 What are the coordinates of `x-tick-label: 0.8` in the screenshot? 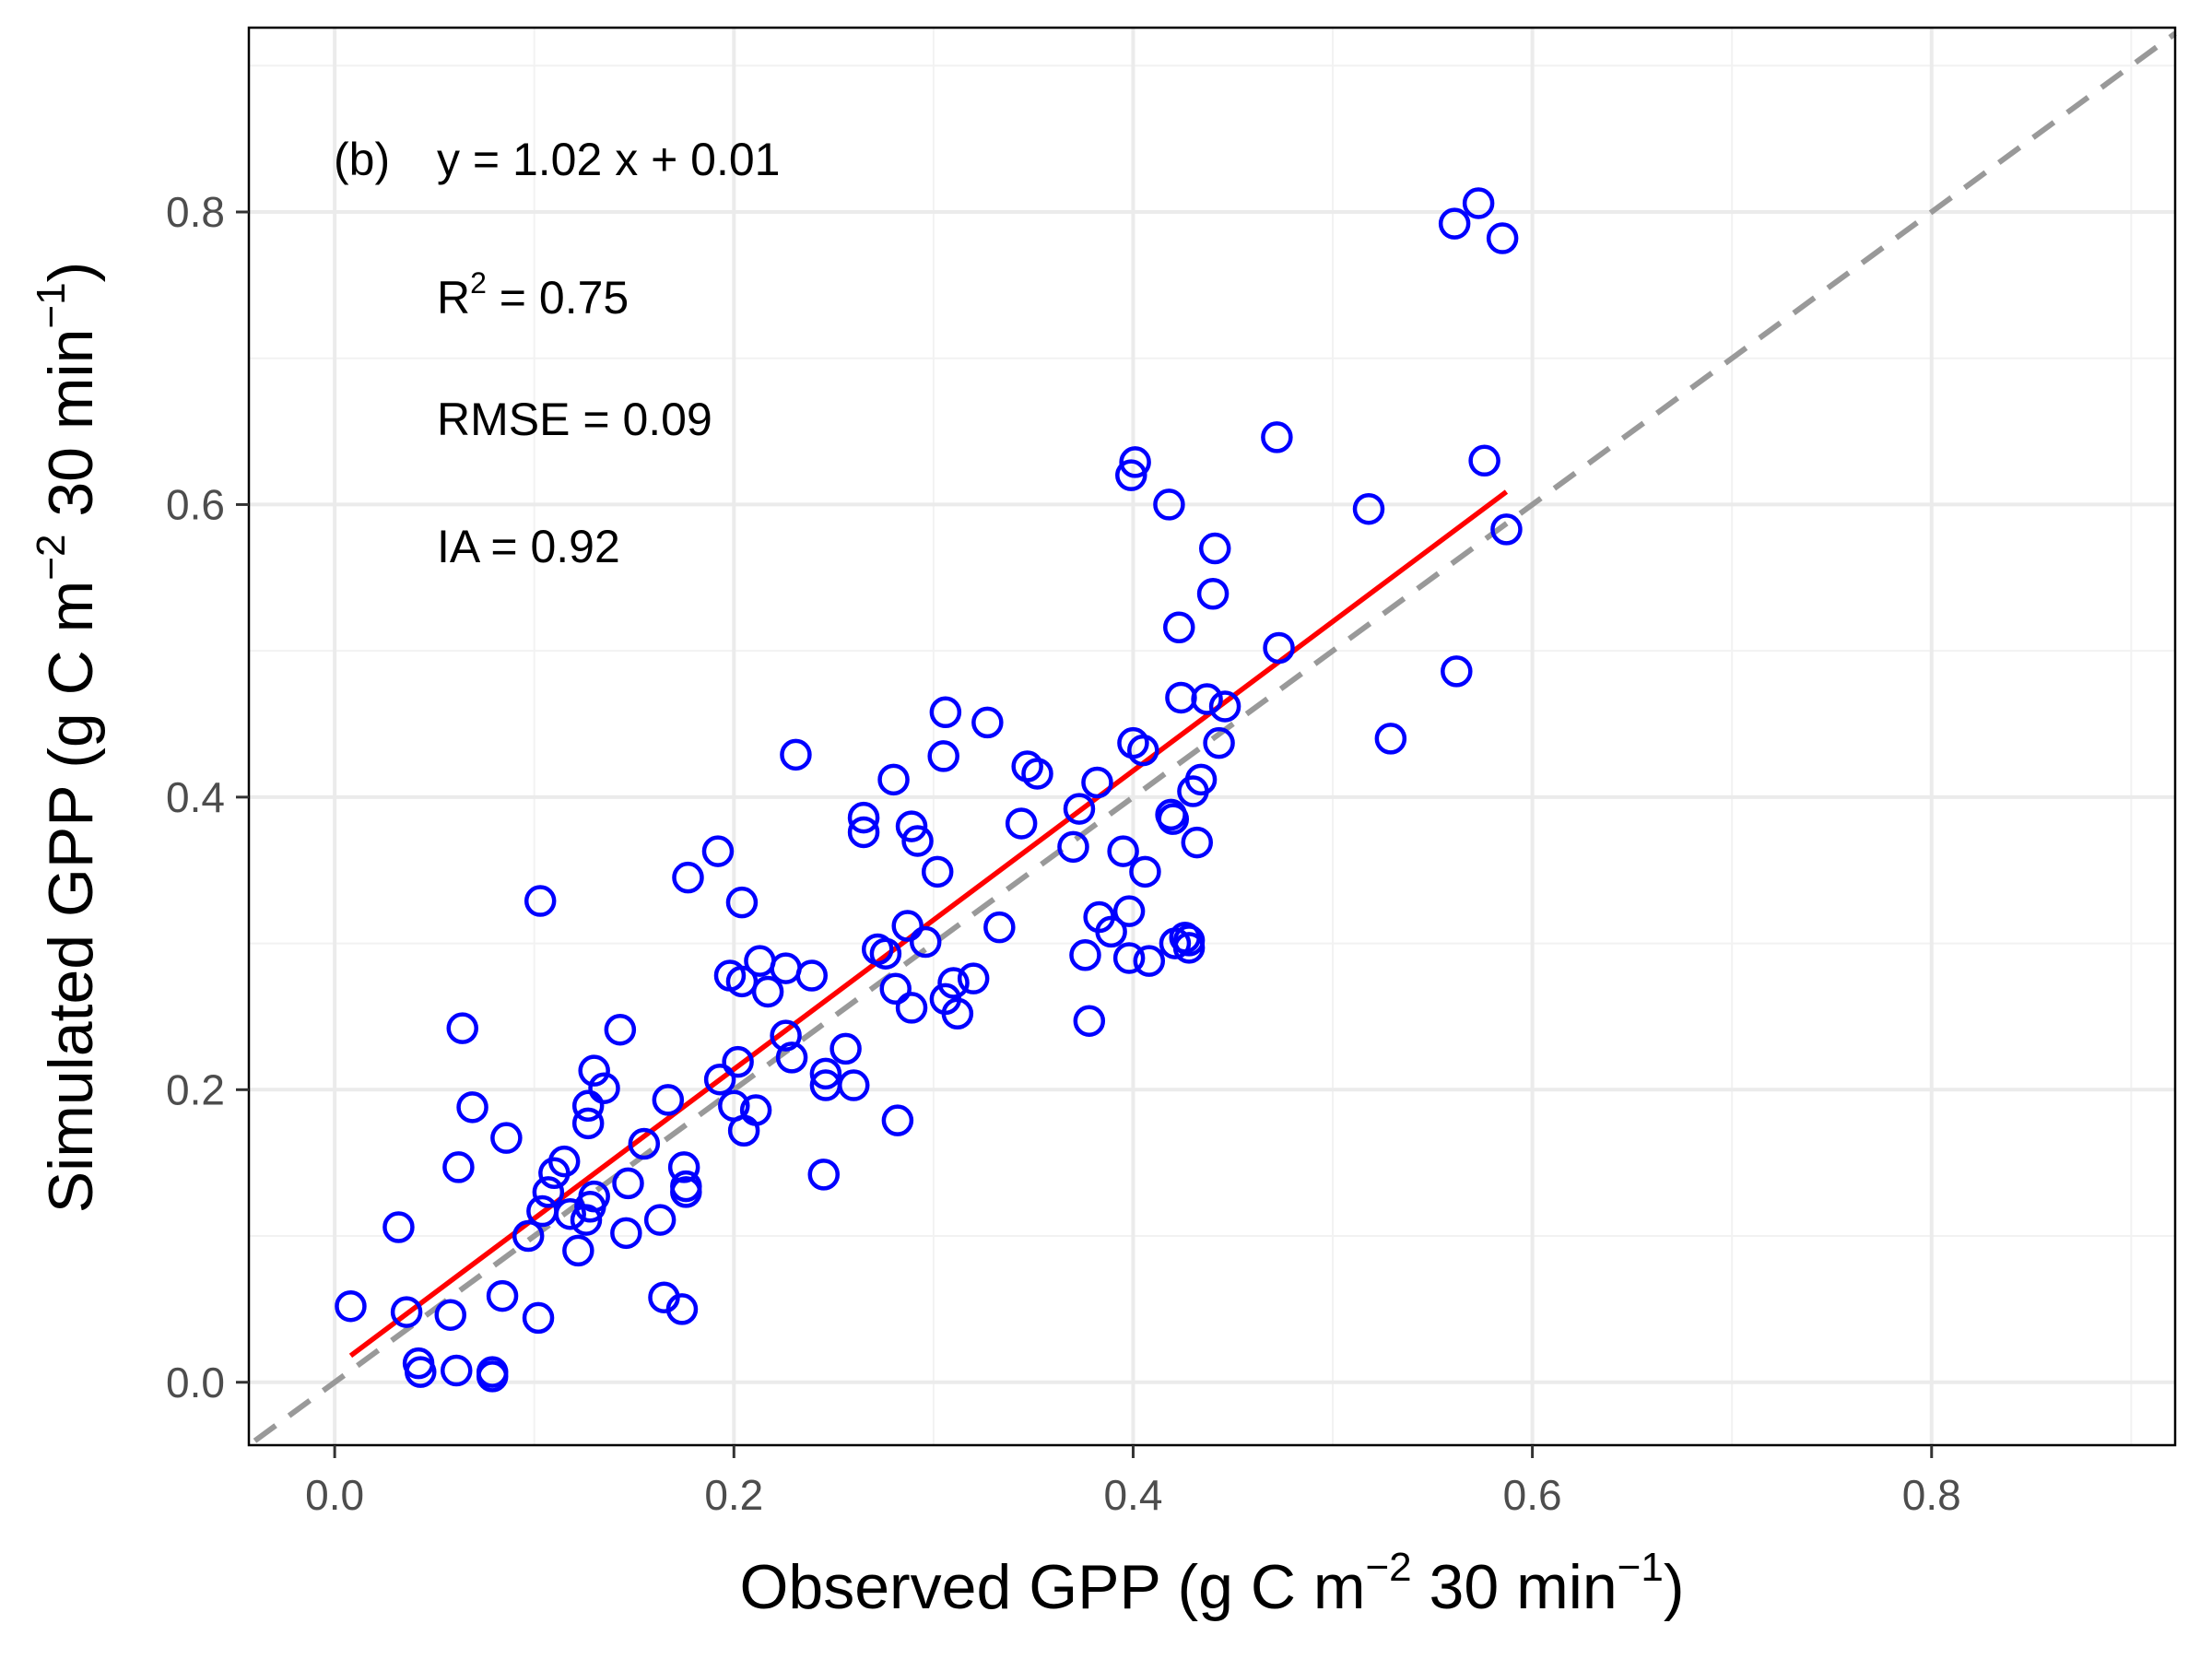 It's located at (1931, 1495).